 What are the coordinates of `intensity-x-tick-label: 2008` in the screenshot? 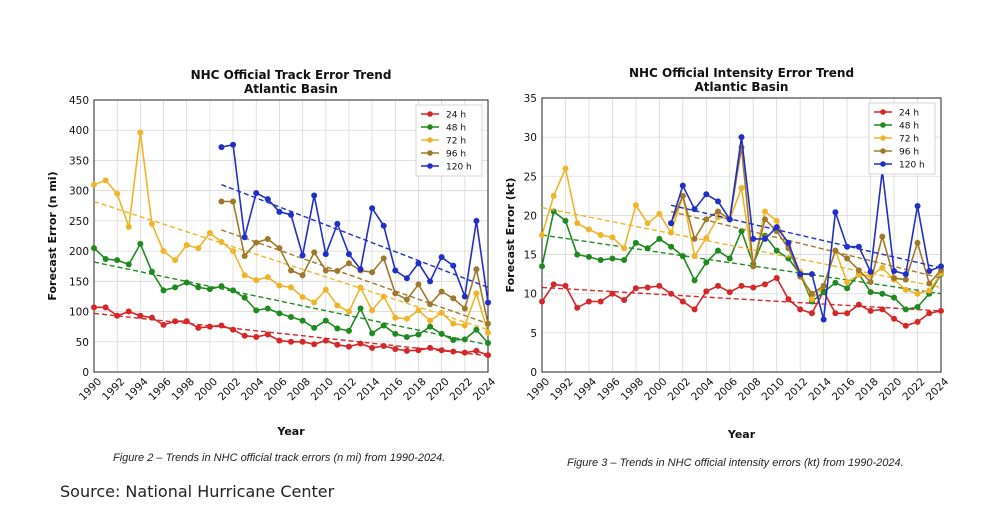 It's located at (749, 389).